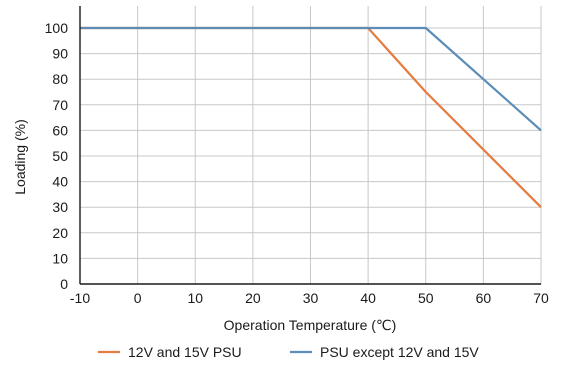  Describe the element at coordinates (57, 28) in the screenshot. I see `y-tick-label-100: 100` at that location.